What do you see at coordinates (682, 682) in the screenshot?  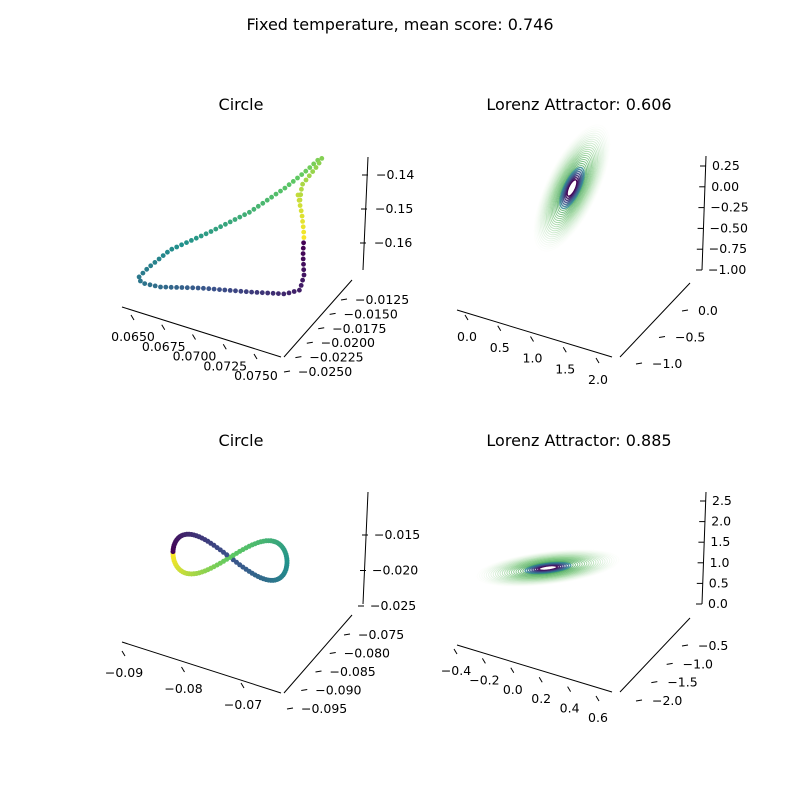 I see `y-tick-label: −1.5` at bounding box center [682, 682].